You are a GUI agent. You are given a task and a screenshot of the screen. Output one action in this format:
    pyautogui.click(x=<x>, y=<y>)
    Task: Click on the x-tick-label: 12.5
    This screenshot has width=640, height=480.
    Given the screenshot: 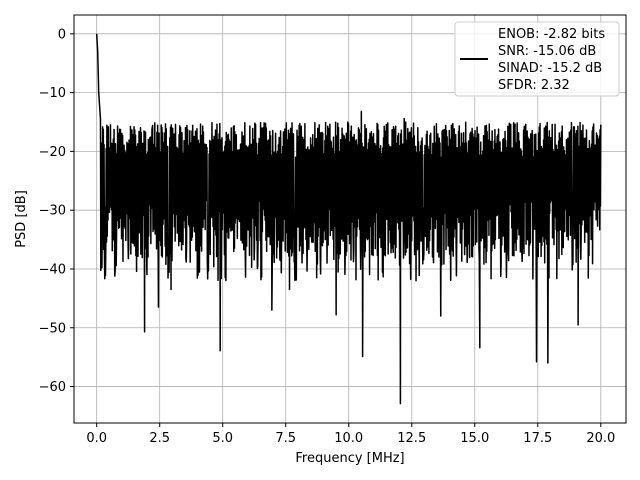 What is the action you would take?
    pyautogui.click(x=411, y=438)
    